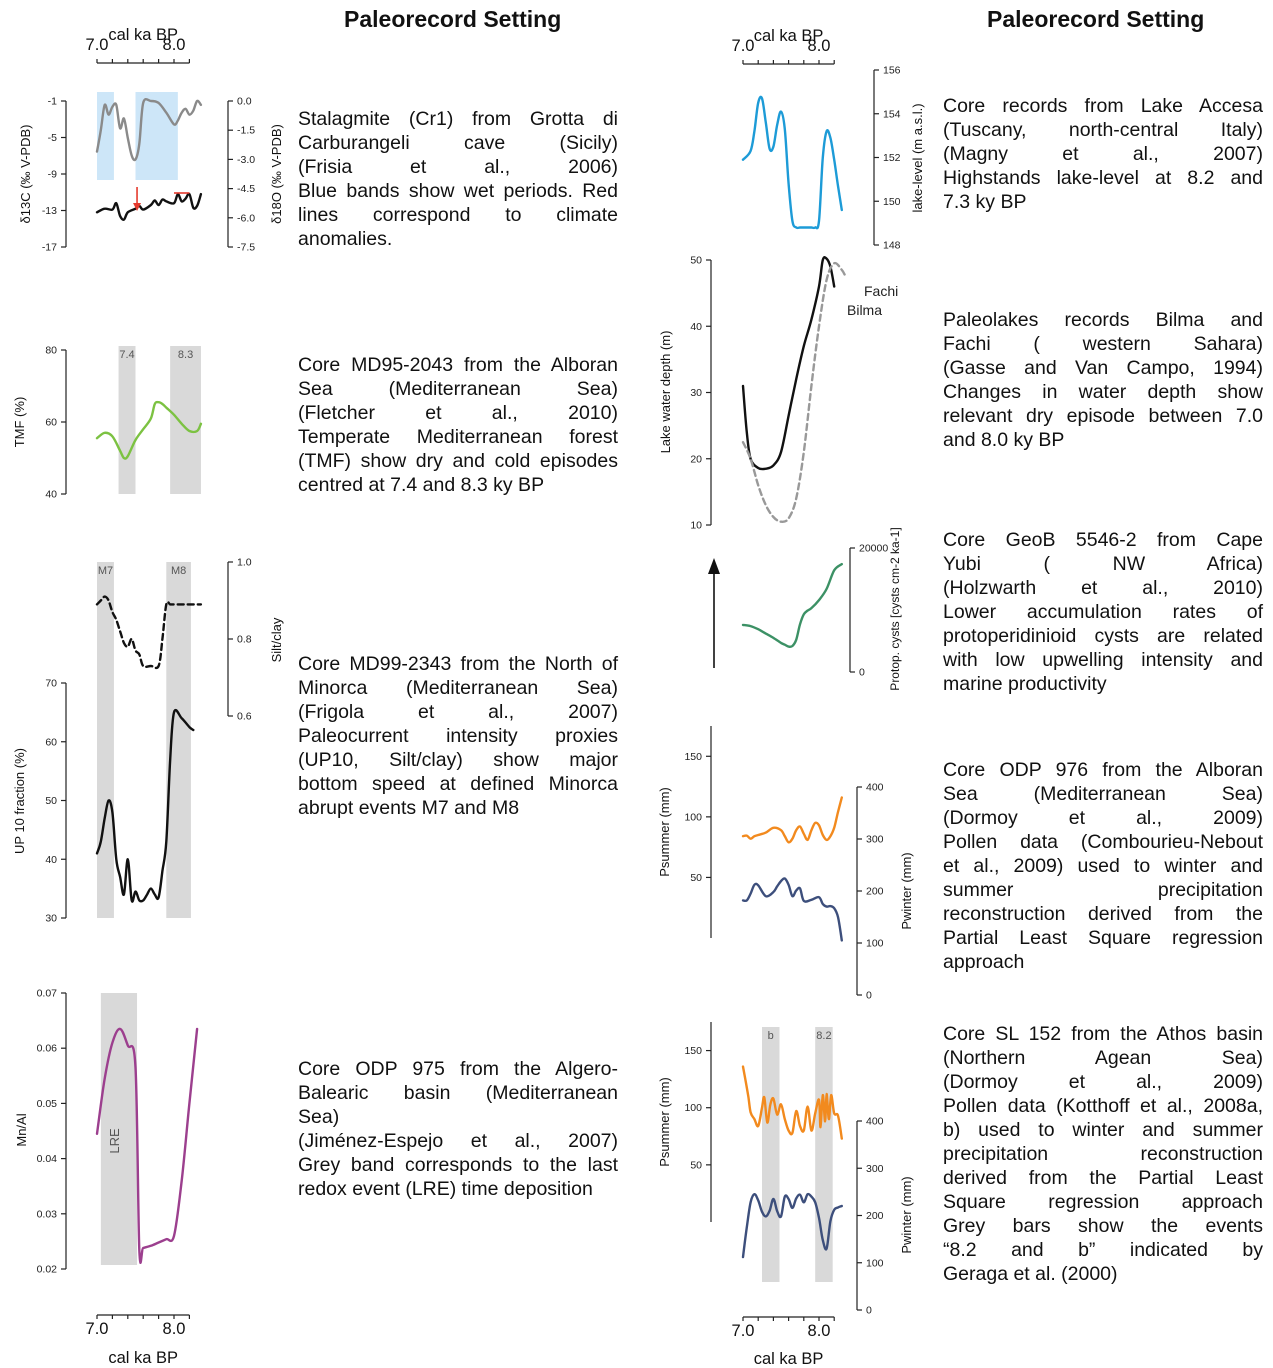 The width and height of the screenshot is (1273, 1368). I want to click on right-column-header: Paleorecord Setting, so click(1096, 19).